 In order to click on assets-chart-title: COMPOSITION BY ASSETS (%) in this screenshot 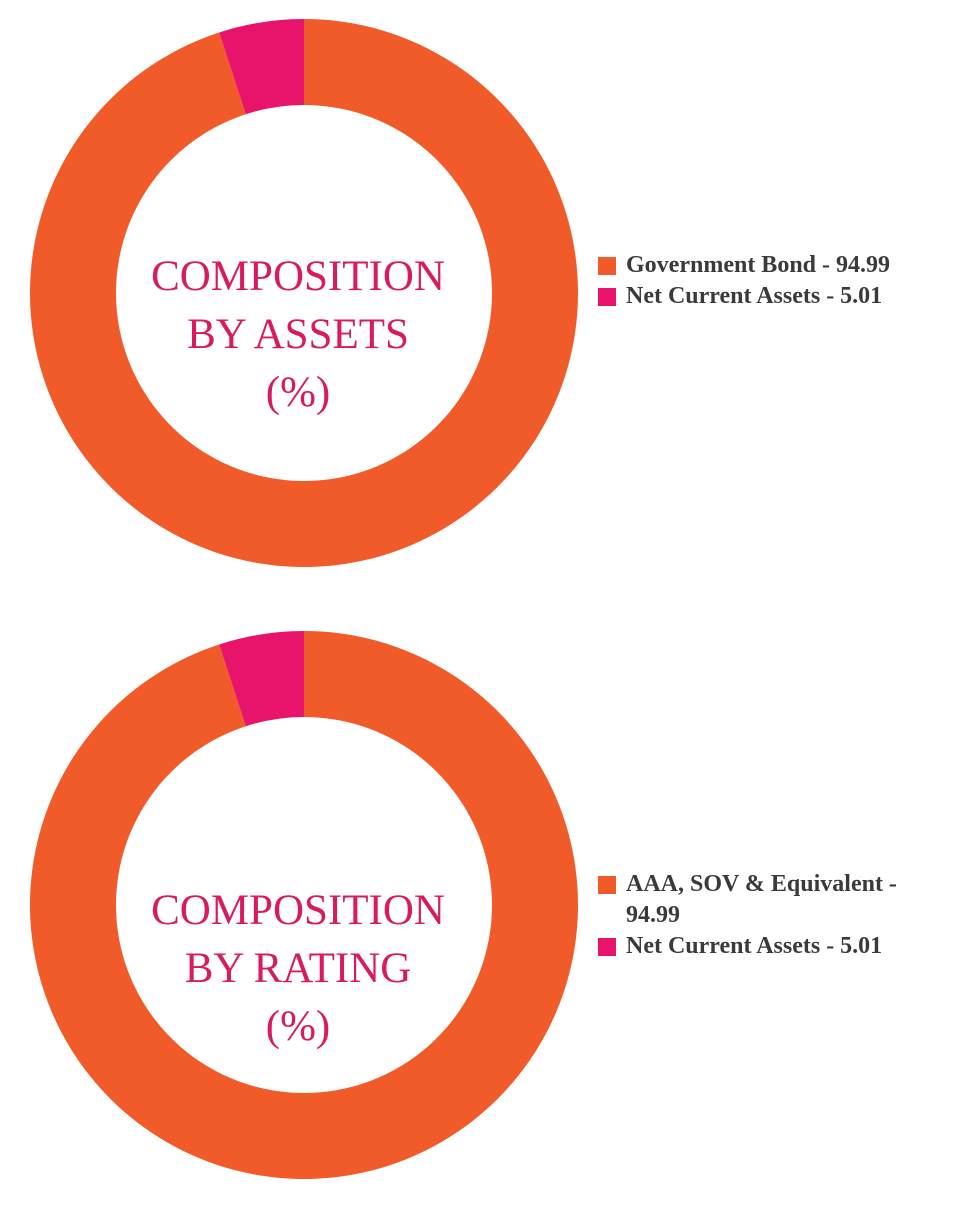, I will do `click(298, 335)`.